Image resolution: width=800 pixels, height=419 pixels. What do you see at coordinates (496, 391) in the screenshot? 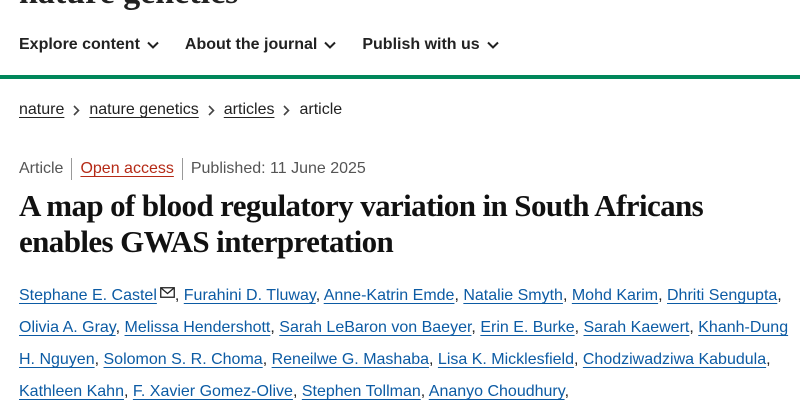
I see `author-link: Ananyo Choudhury` at bounding box center [496, 391].